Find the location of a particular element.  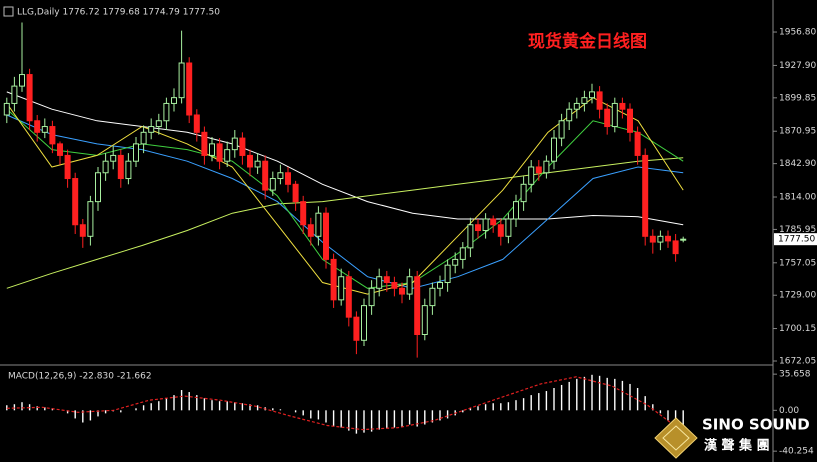

price-label-box is located at coordinates (795, 239).